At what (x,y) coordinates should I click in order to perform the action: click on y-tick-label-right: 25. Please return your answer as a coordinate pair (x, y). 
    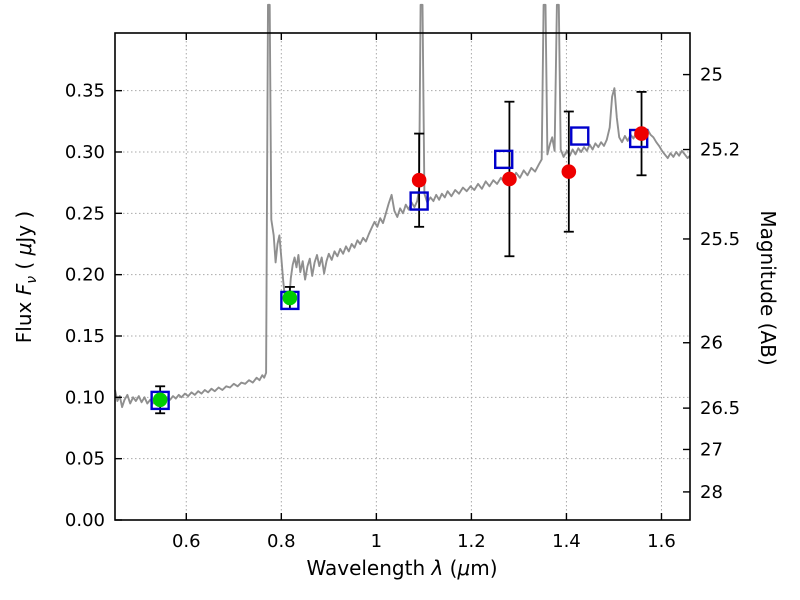
    Looking at the image, I should click on (711, 75).